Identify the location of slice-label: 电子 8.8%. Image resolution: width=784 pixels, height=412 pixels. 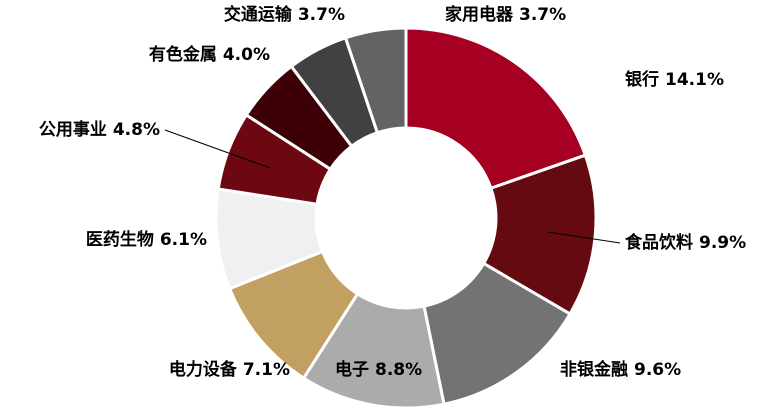
(378, 369).